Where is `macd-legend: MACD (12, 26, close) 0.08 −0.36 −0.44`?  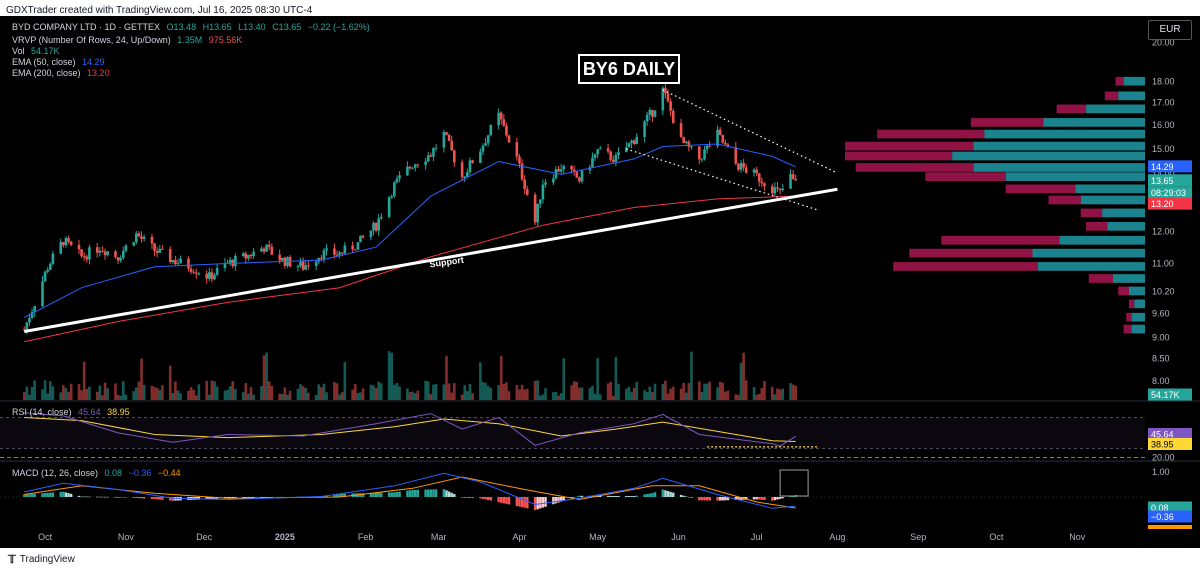
macd-legend: MACD (12, 26, close) 0.08 −0.36 −0.44 is located at coordinates (96, 473).